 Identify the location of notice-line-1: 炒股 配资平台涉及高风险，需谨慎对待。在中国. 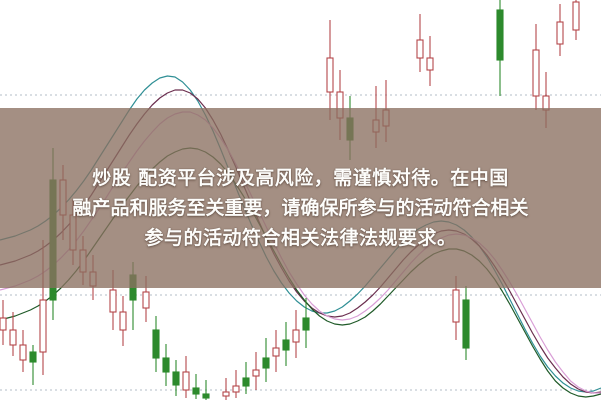
(300, 178).